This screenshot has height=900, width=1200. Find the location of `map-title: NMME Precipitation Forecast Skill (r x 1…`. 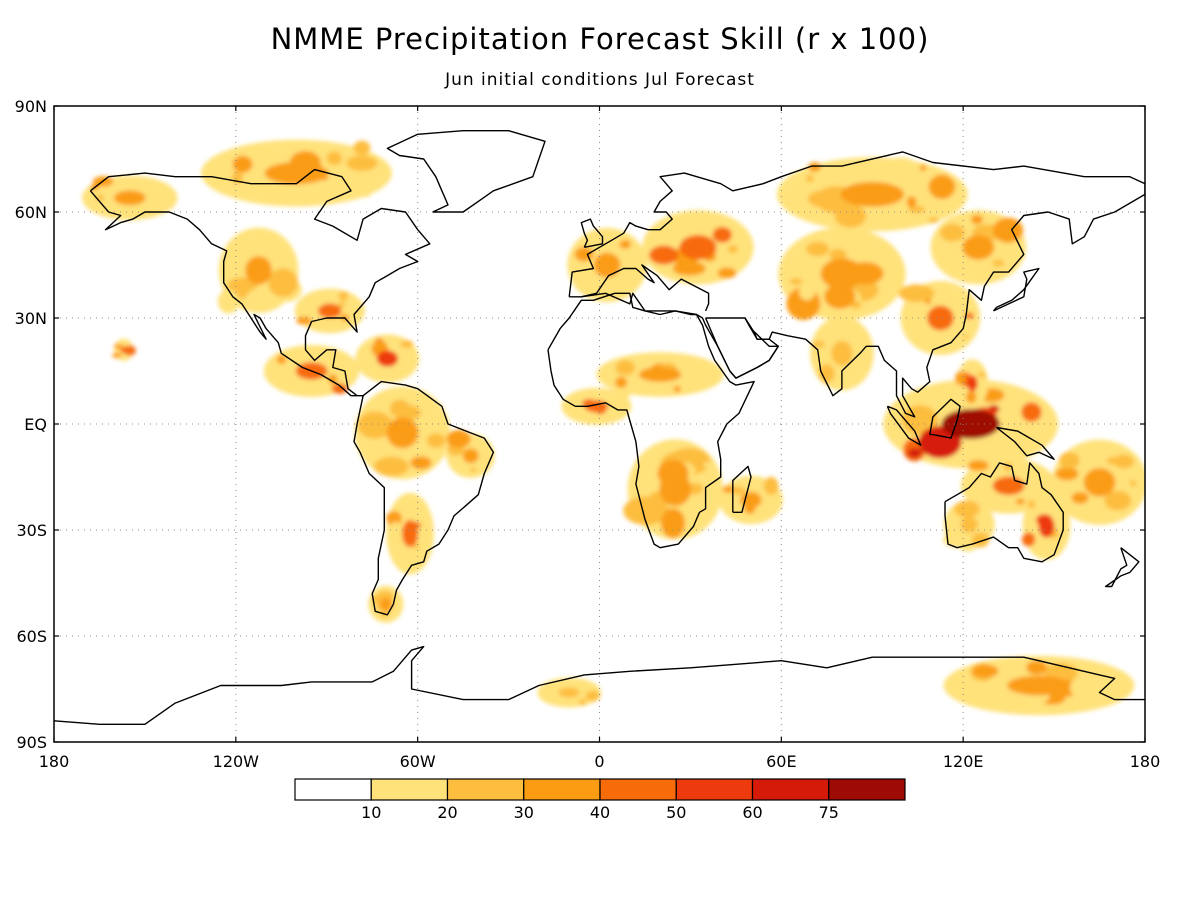

map-title: NMME Precipitation Forecast Skill (r x 1… is located at coordinates (600, 39).